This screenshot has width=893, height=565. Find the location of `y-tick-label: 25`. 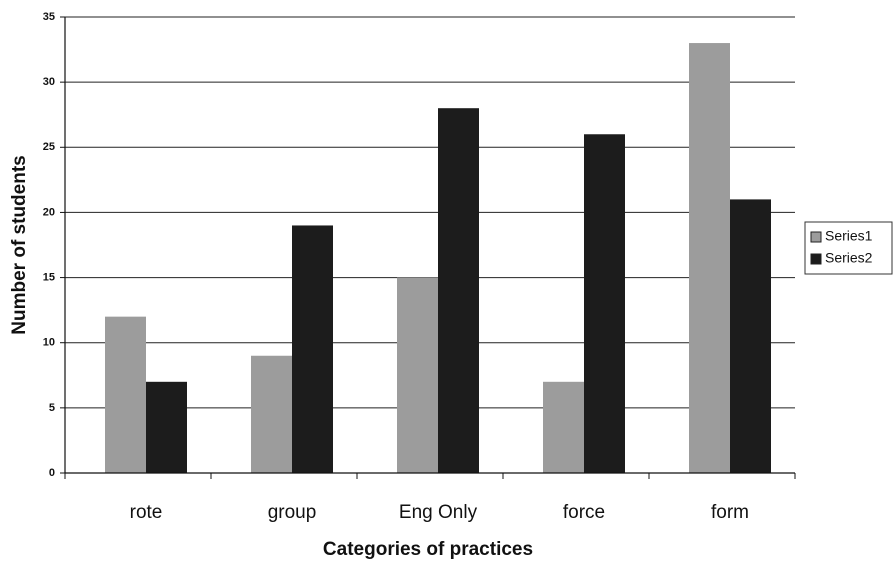

y-tick-label: 25 is located at coordinates (49, 147).